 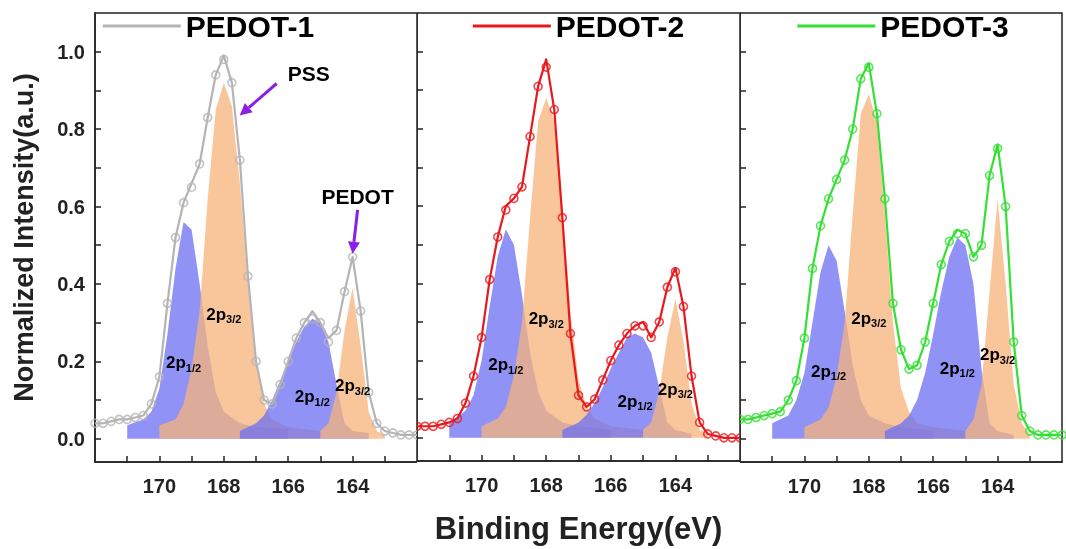 What do you see at coordinates (71, 438) in the screenshot?
I see `y-tick-label: 0.0` at bounding box center [71, 438].